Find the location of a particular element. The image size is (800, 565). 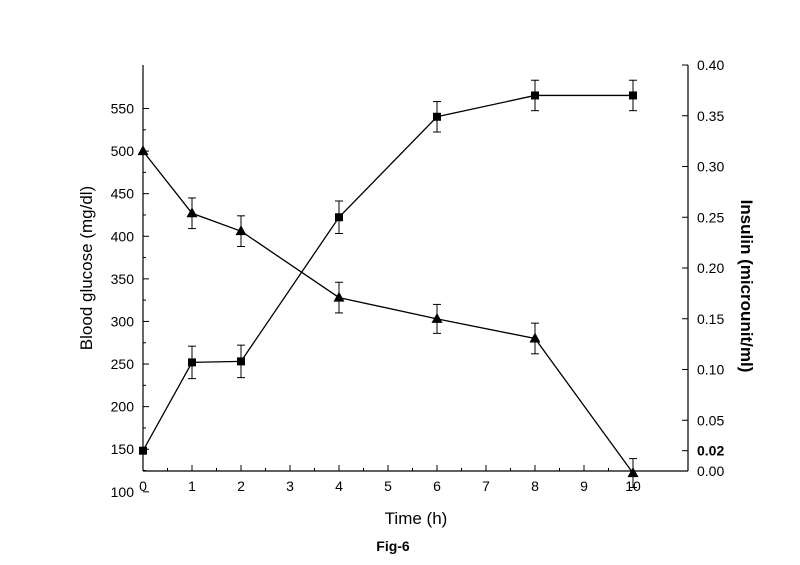

y-right-tick-label: 0.35 is located at coordinates (710, 116).